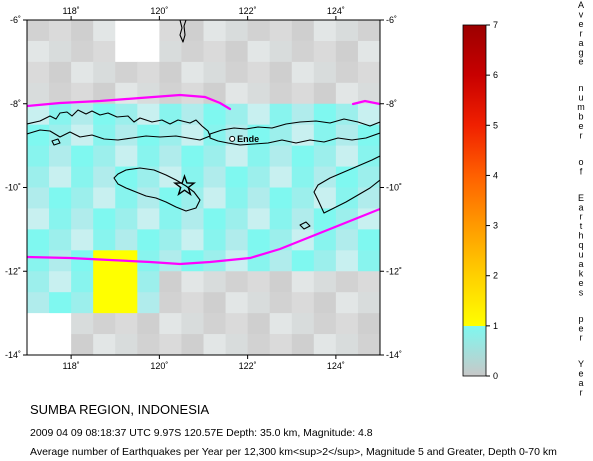 This screenshot has width=593, height=461. What do you see at coordinates (294, 132) in the screenshot?
I see `coastline-flores` at bounding box center [294, 132].